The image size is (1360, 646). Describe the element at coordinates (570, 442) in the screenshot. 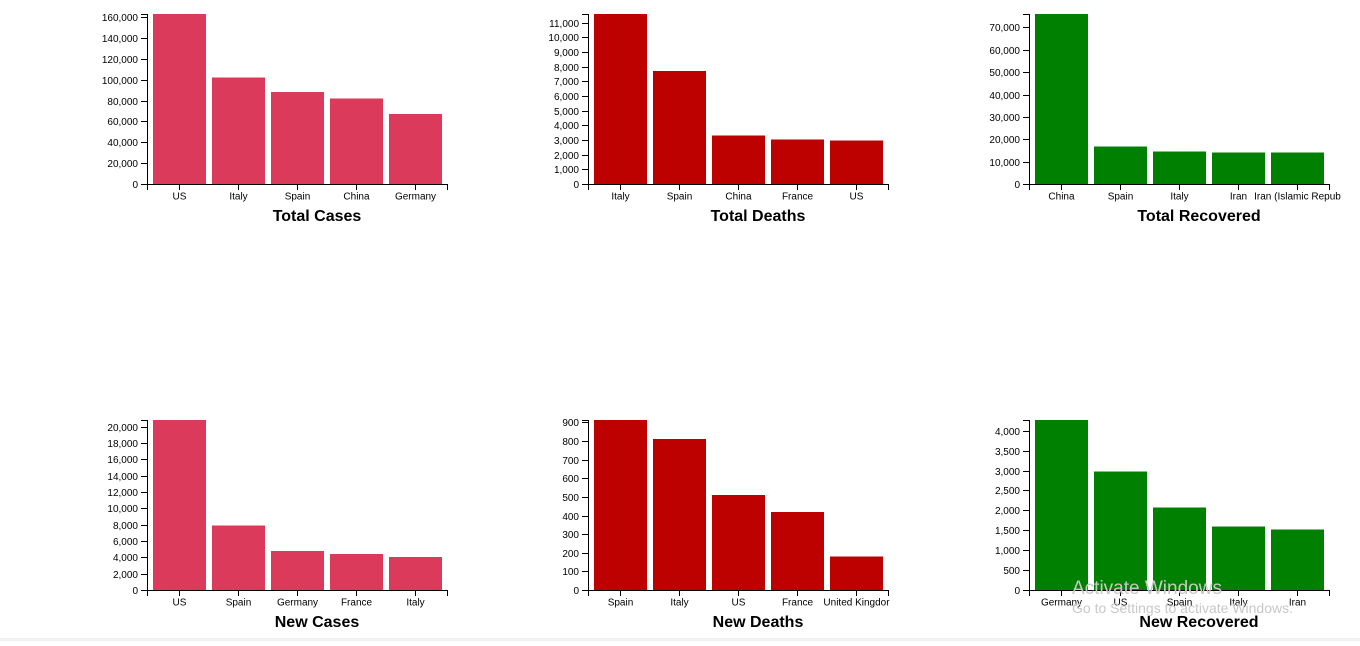

I see `y-tick-label: 800` at that location.